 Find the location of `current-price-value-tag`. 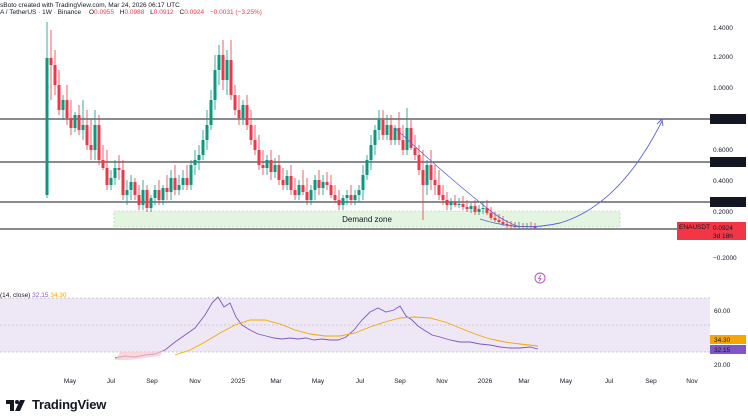

current-price-value-tag is located at coordinates (728, 231).